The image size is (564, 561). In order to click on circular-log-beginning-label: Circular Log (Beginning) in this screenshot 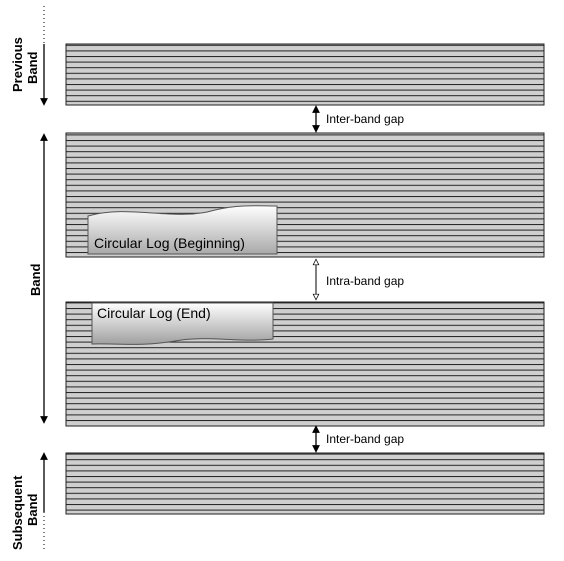, I will do `click(169, 243)`.